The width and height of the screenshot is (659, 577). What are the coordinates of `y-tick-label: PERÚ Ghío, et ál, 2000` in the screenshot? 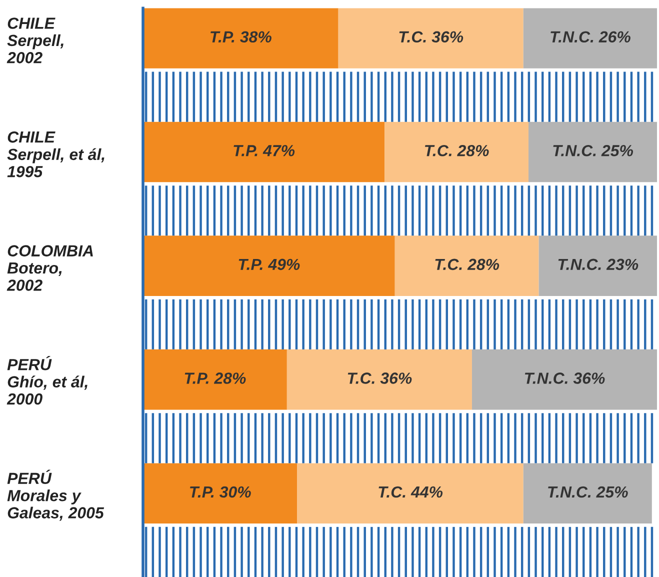 It's located at (47, 380).